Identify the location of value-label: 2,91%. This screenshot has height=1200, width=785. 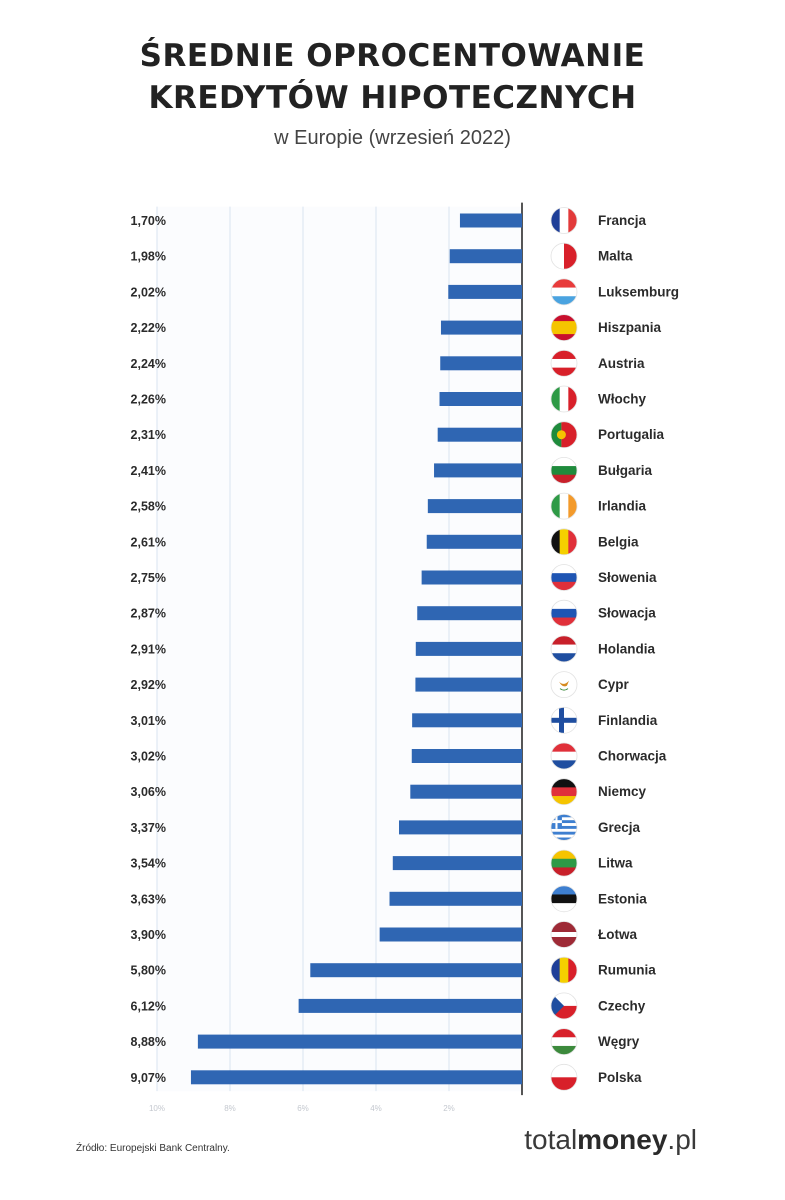
(148, 649).